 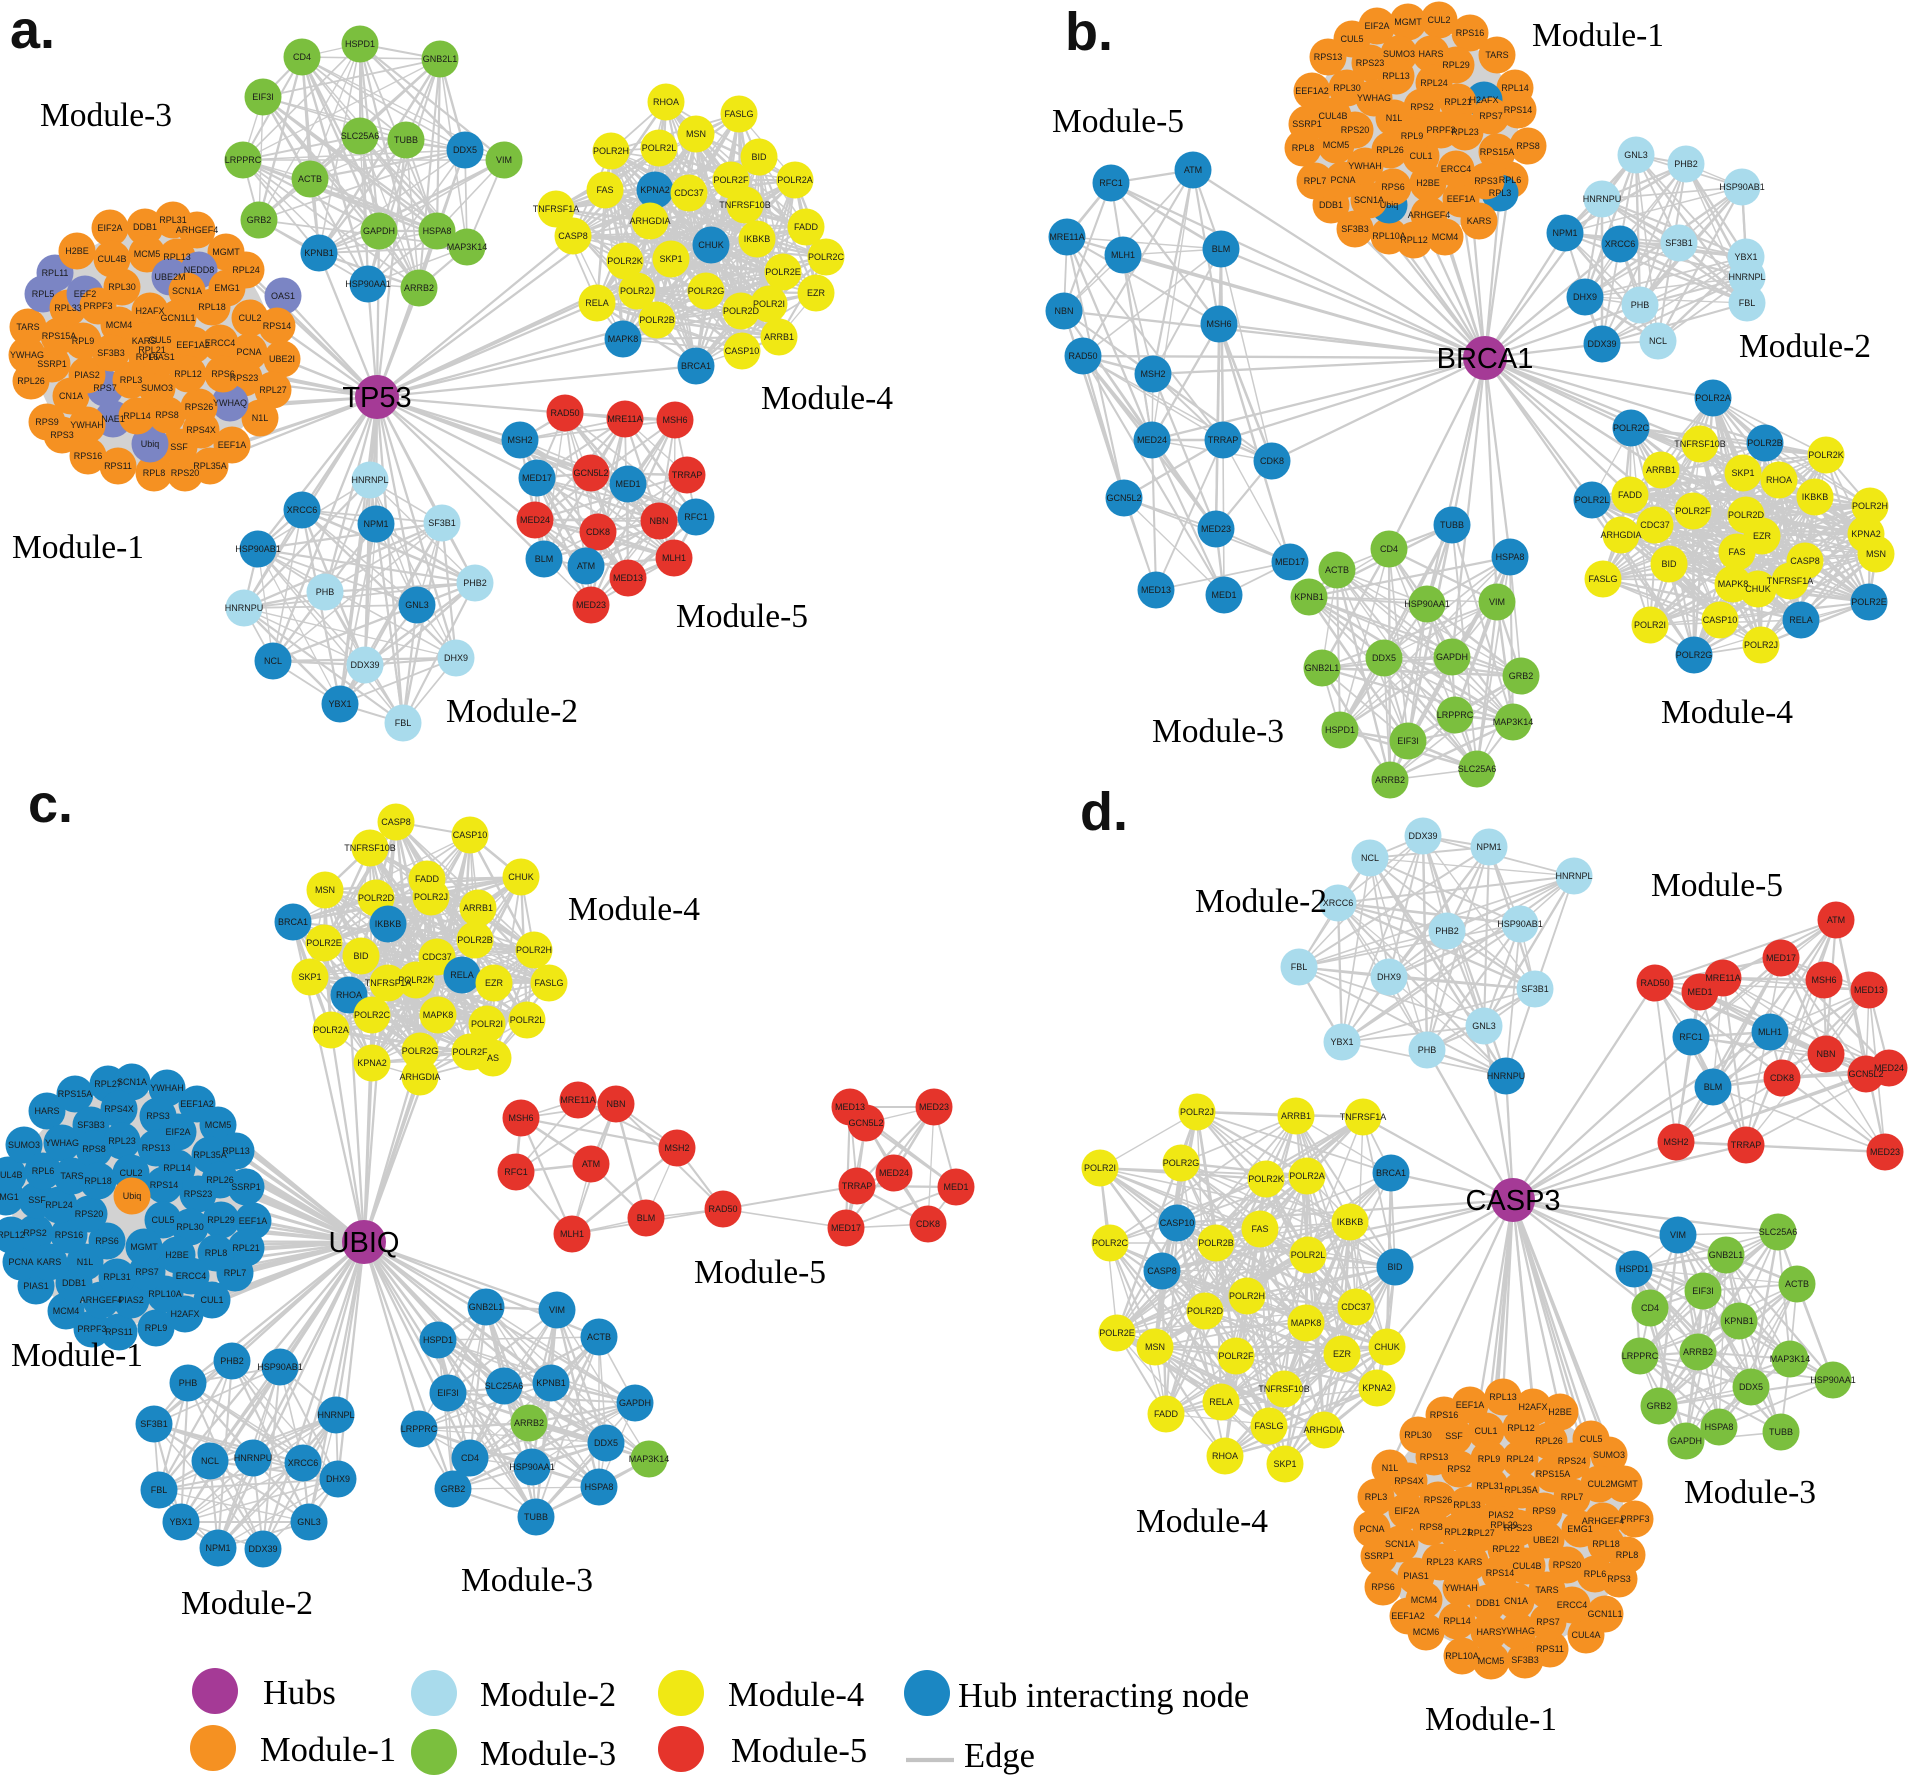 I want to click on svg-text: EIF3I, so click(x=1408, y=741).